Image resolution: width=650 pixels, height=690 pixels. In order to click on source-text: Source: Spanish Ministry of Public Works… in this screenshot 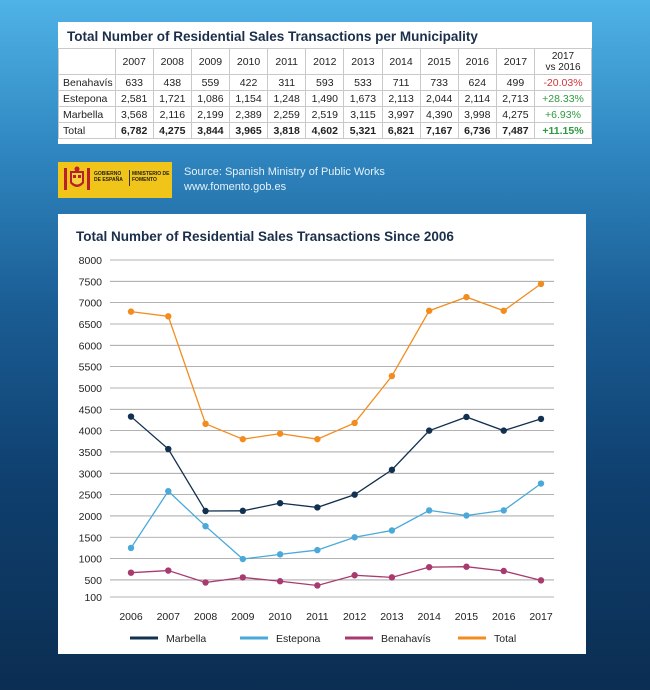, I will do `click(284, 180)`.